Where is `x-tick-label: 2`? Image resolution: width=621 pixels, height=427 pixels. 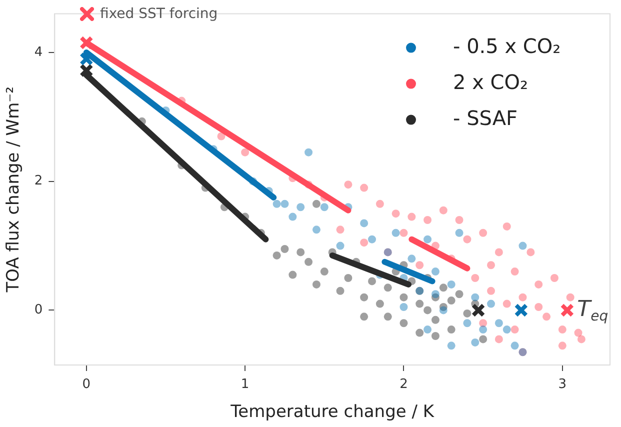
x-tick-label: 2 is located at coordinates (404, 384).